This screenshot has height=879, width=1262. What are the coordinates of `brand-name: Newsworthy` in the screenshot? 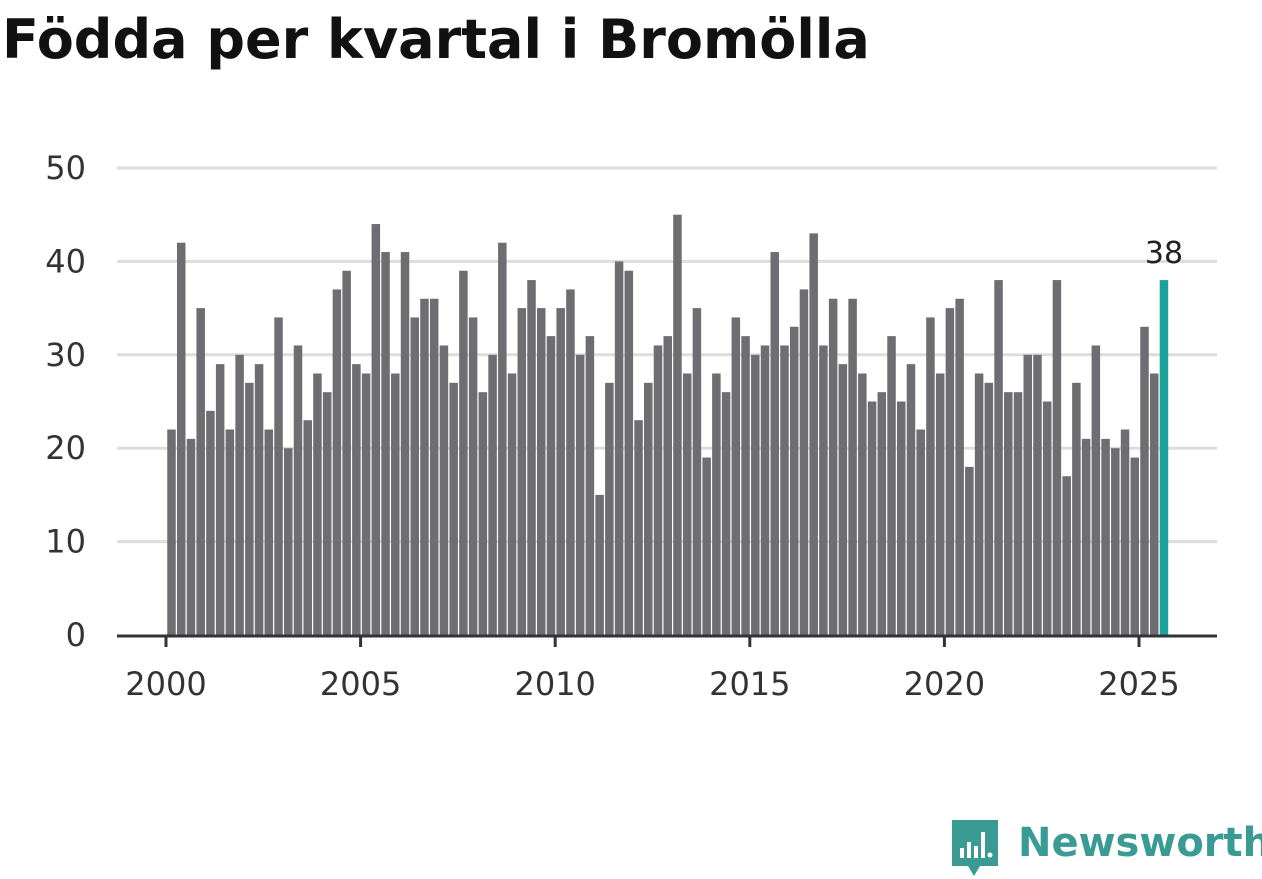 It's located at (1140, 843).